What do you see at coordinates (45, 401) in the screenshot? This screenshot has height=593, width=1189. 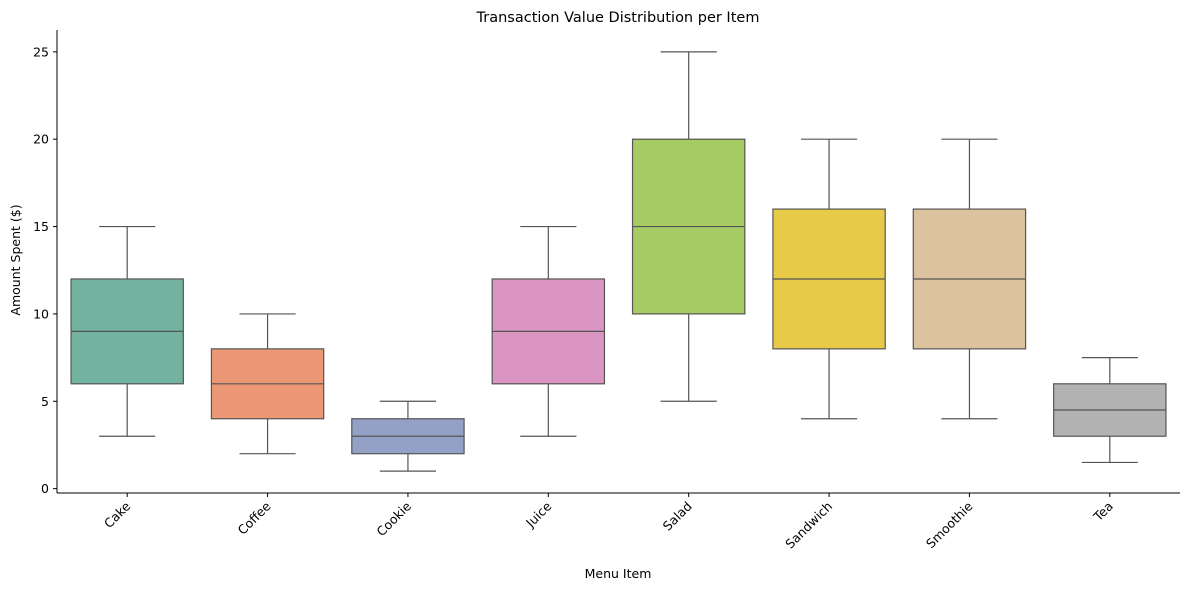 I see `y-tick-label: 5` at bounding box center [45, 401].